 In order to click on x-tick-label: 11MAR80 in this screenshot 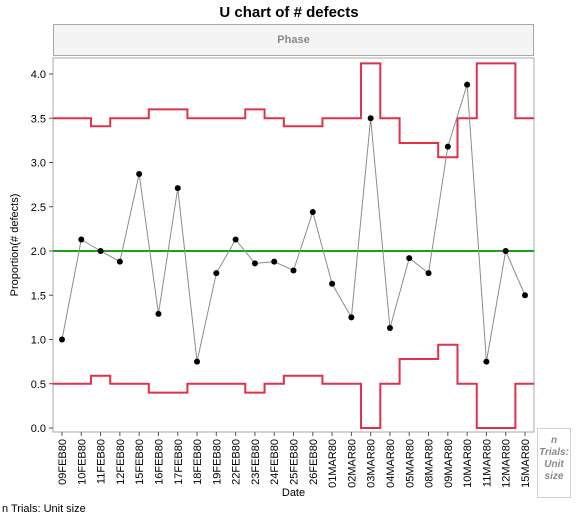, I will do `click(487, 463)`.